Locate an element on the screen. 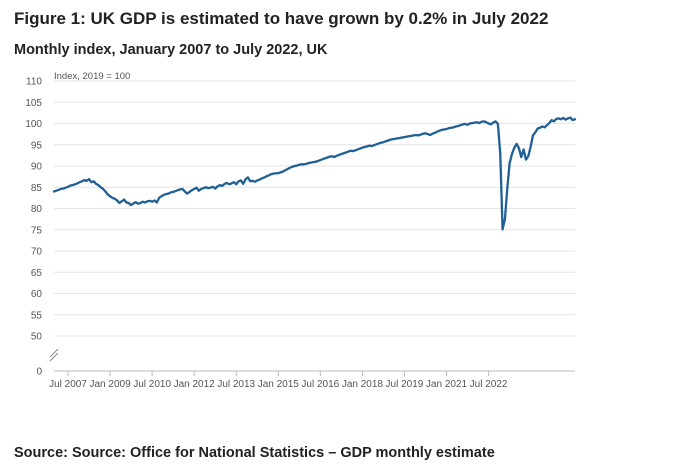 Image resolution: width=700 pixels, height=470 pixels. y-tick-label: 0 is located at coordinates (39, 372).